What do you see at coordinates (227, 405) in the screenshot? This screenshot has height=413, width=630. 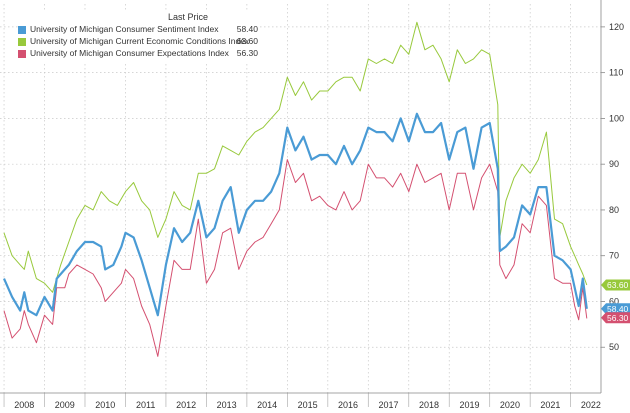 I see `x-tick-label: 2013` at bounding box center [227, 405].